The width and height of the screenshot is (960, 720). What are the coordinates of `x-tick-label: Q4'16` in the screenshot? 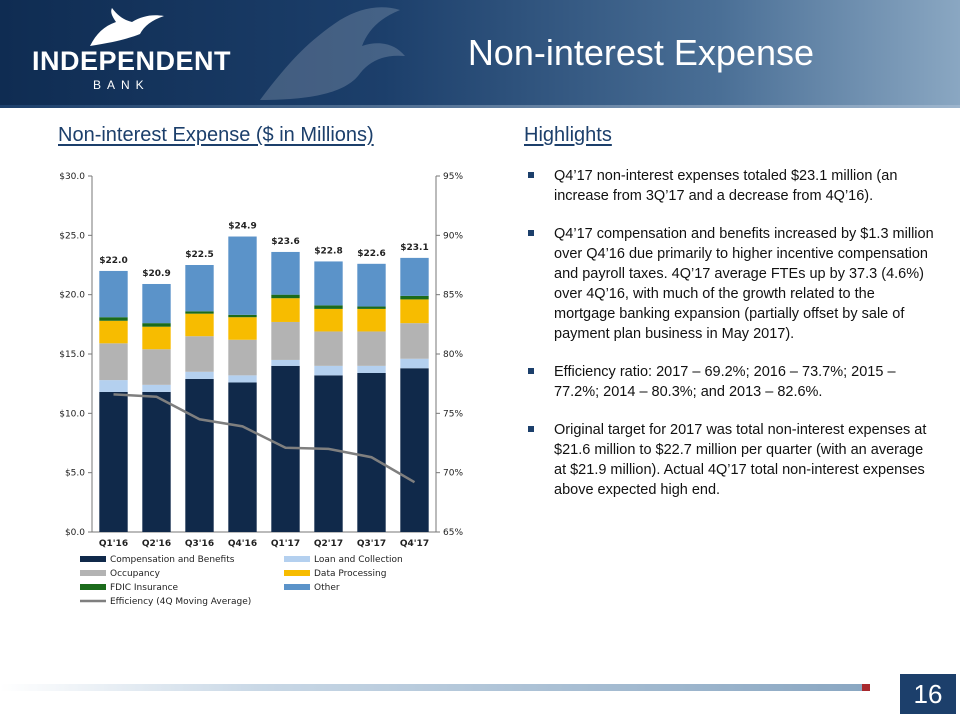 It's located at (242, 544).